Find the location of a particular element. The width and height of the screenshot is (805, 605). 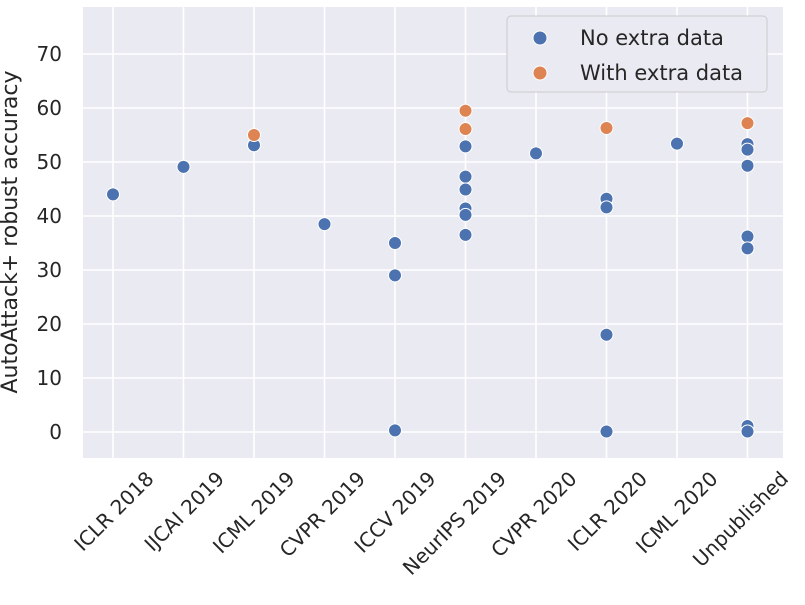

y-tick-label: 40 is located at coordinates (49, 216).